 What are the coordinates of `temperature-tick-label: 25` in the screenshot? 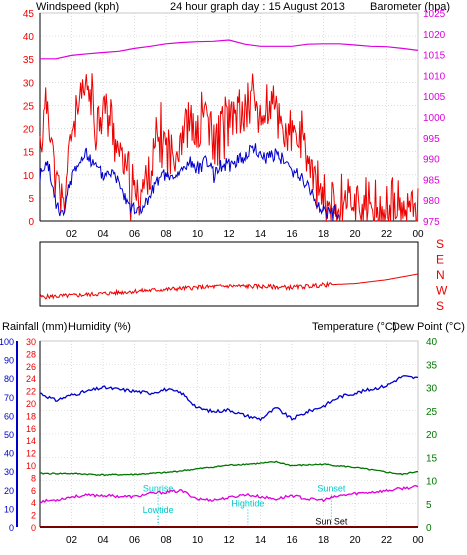 It's located at (432, 412).